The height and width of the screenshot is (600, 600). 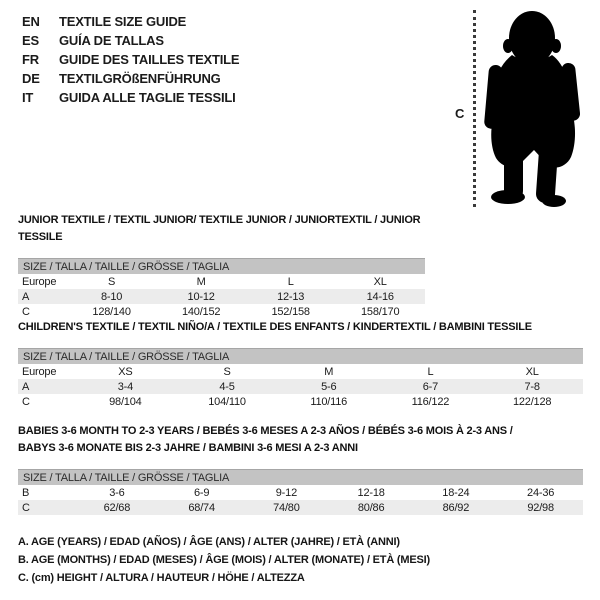 I want to click on table-row-age: A 3-4 4-5 5-6 6-7 7-8, so click(x=300, y=386).